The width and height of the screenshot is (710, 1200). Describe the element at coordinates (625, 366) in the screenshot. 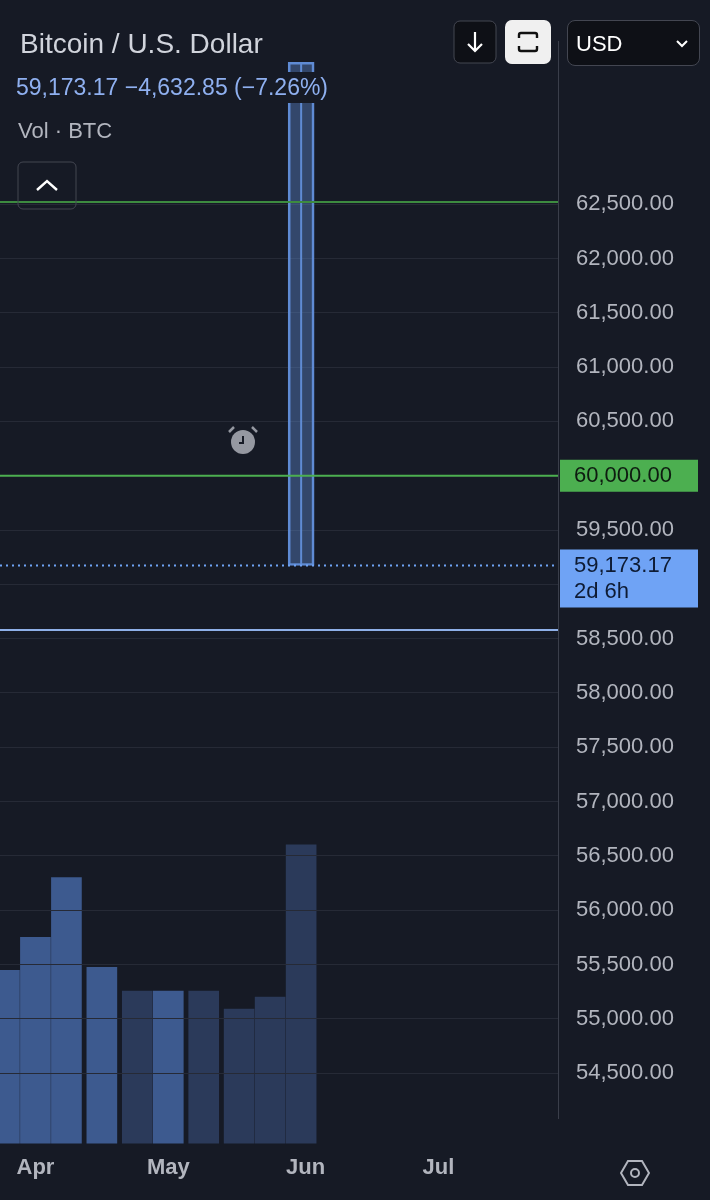

I see `y-tick-label: 61,000.00` at that location.